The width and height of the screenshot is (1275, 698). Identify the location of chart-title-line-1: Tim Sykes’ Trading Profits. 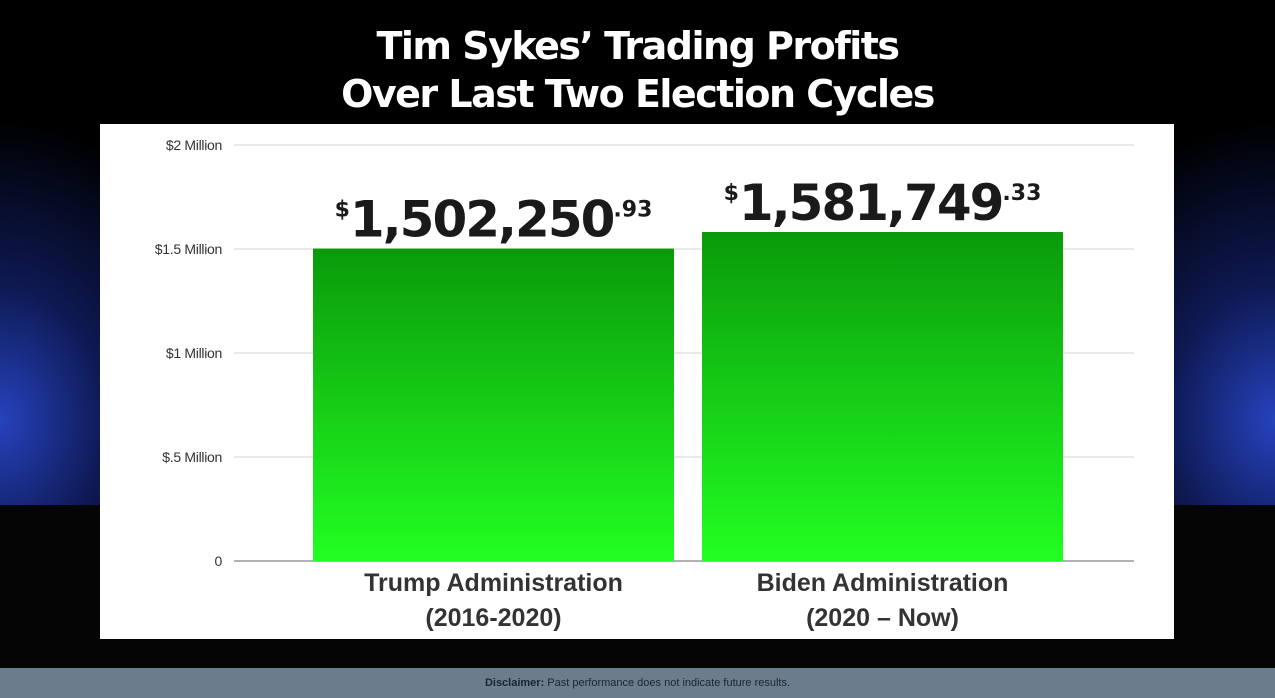
(638, 46).